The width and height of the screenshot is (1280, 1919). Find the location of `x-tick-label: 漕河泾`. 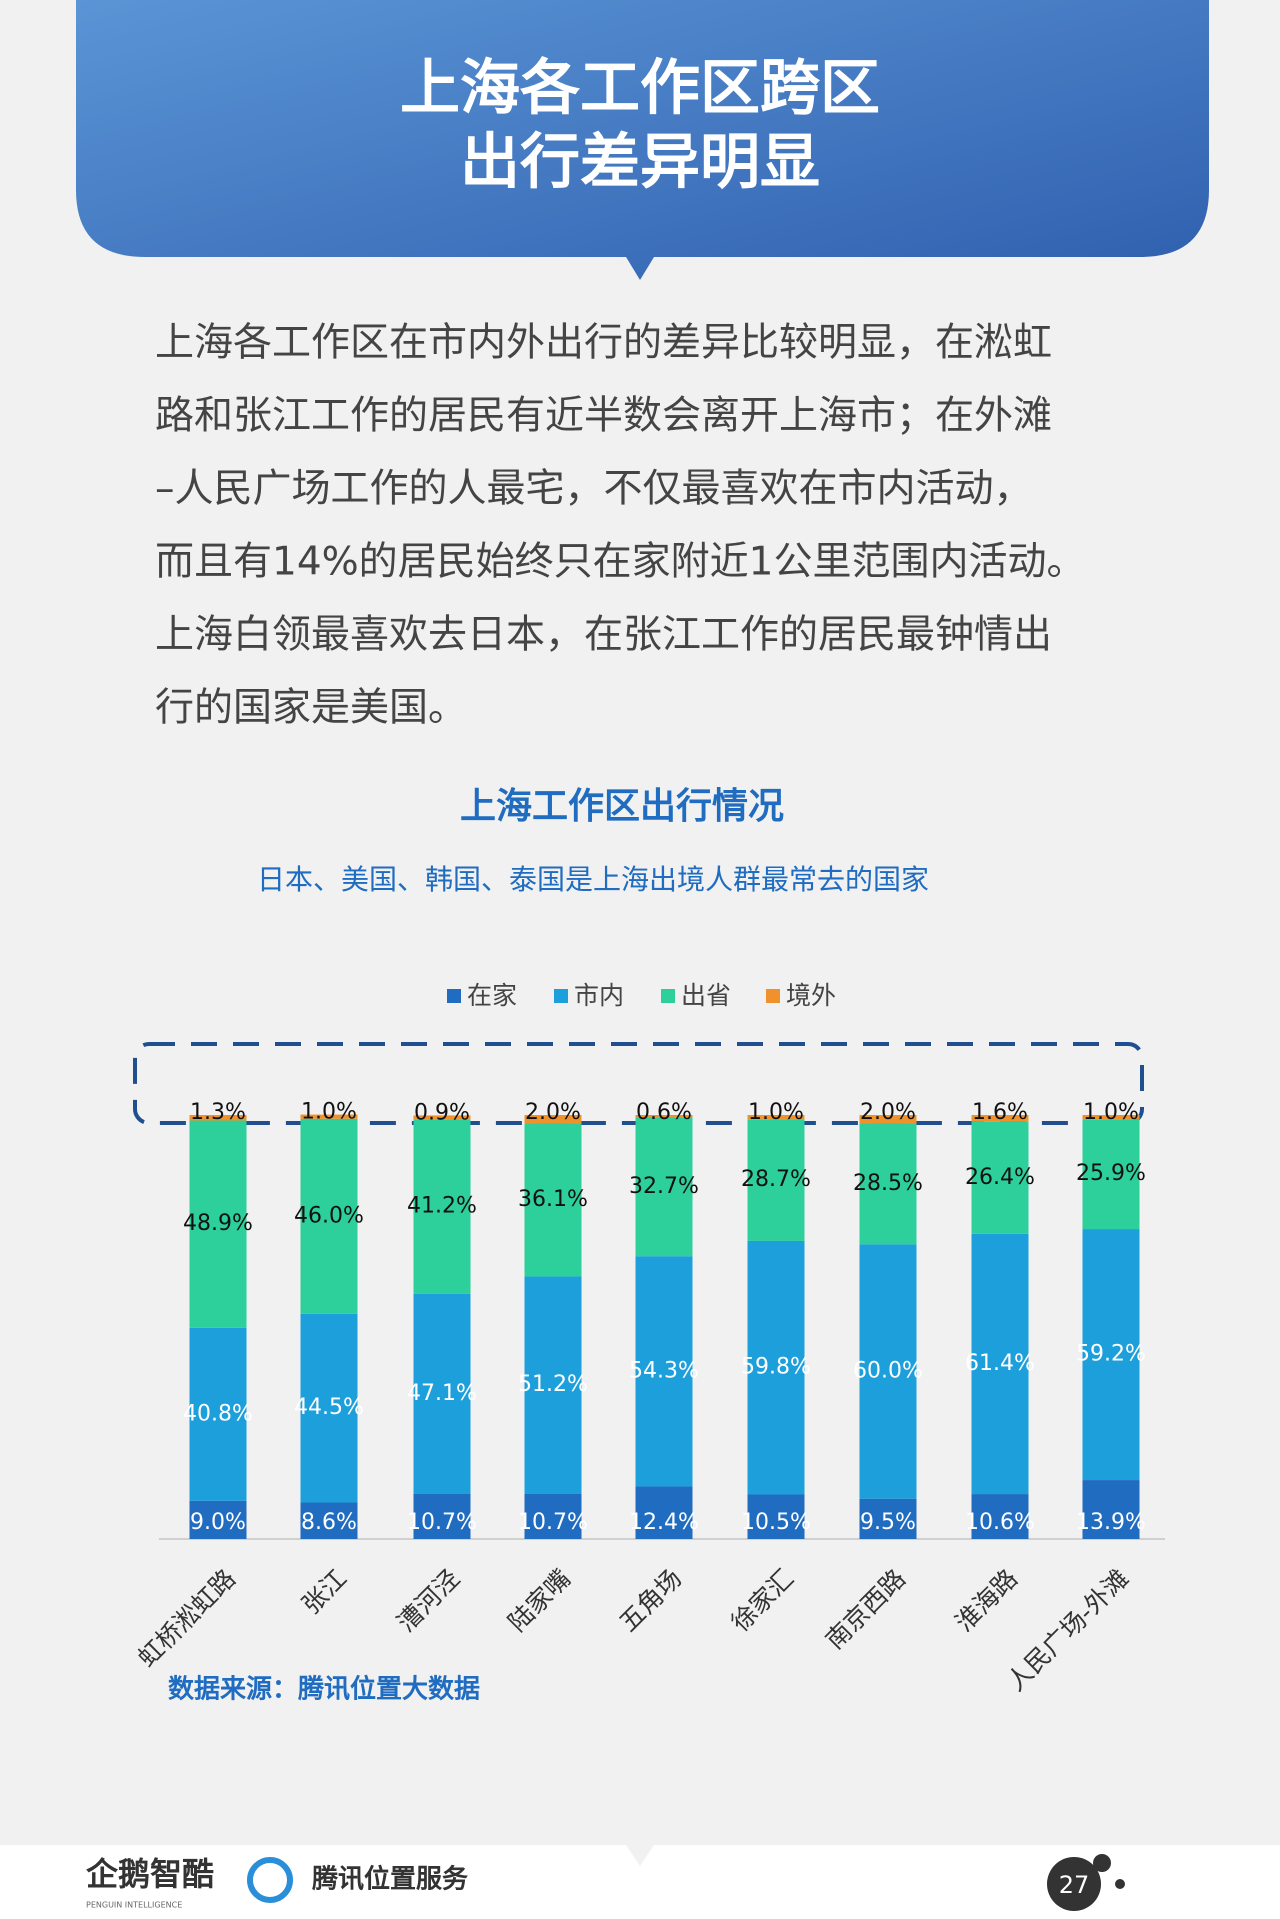

x-tick-label: 漕河泾 is located at coordinates (429, 1601).